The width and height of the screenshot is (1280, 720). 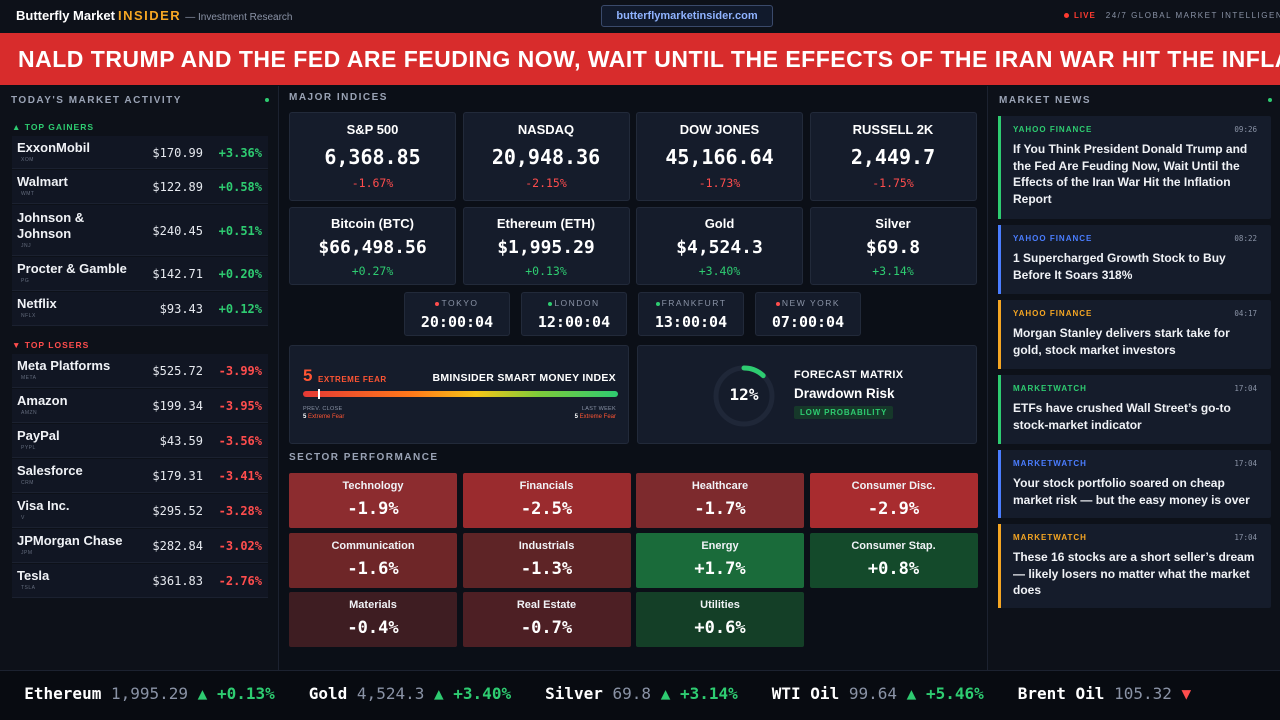 I want to click on live-label: LIVE, so click(x=1085, y=15).